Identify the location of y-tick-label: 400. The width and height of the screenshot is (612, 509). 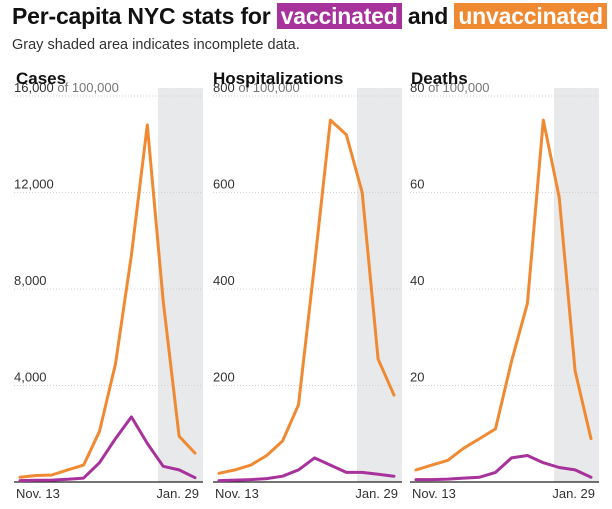
(224, 280).